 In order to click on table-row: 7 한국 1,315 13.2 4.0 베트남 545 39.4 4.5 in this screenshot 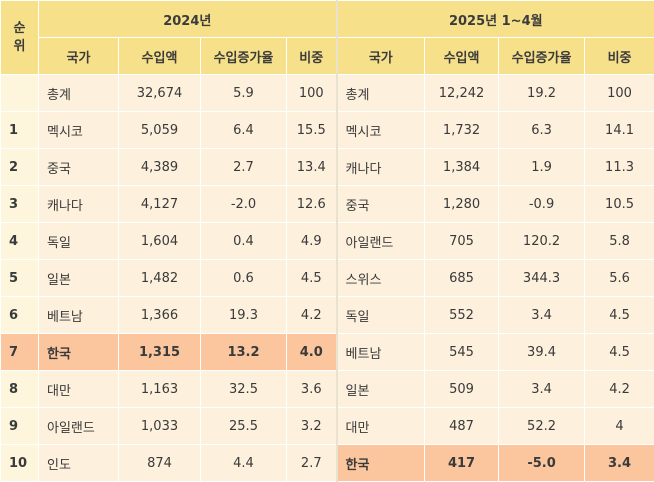, I will do `click(327, 352)`.